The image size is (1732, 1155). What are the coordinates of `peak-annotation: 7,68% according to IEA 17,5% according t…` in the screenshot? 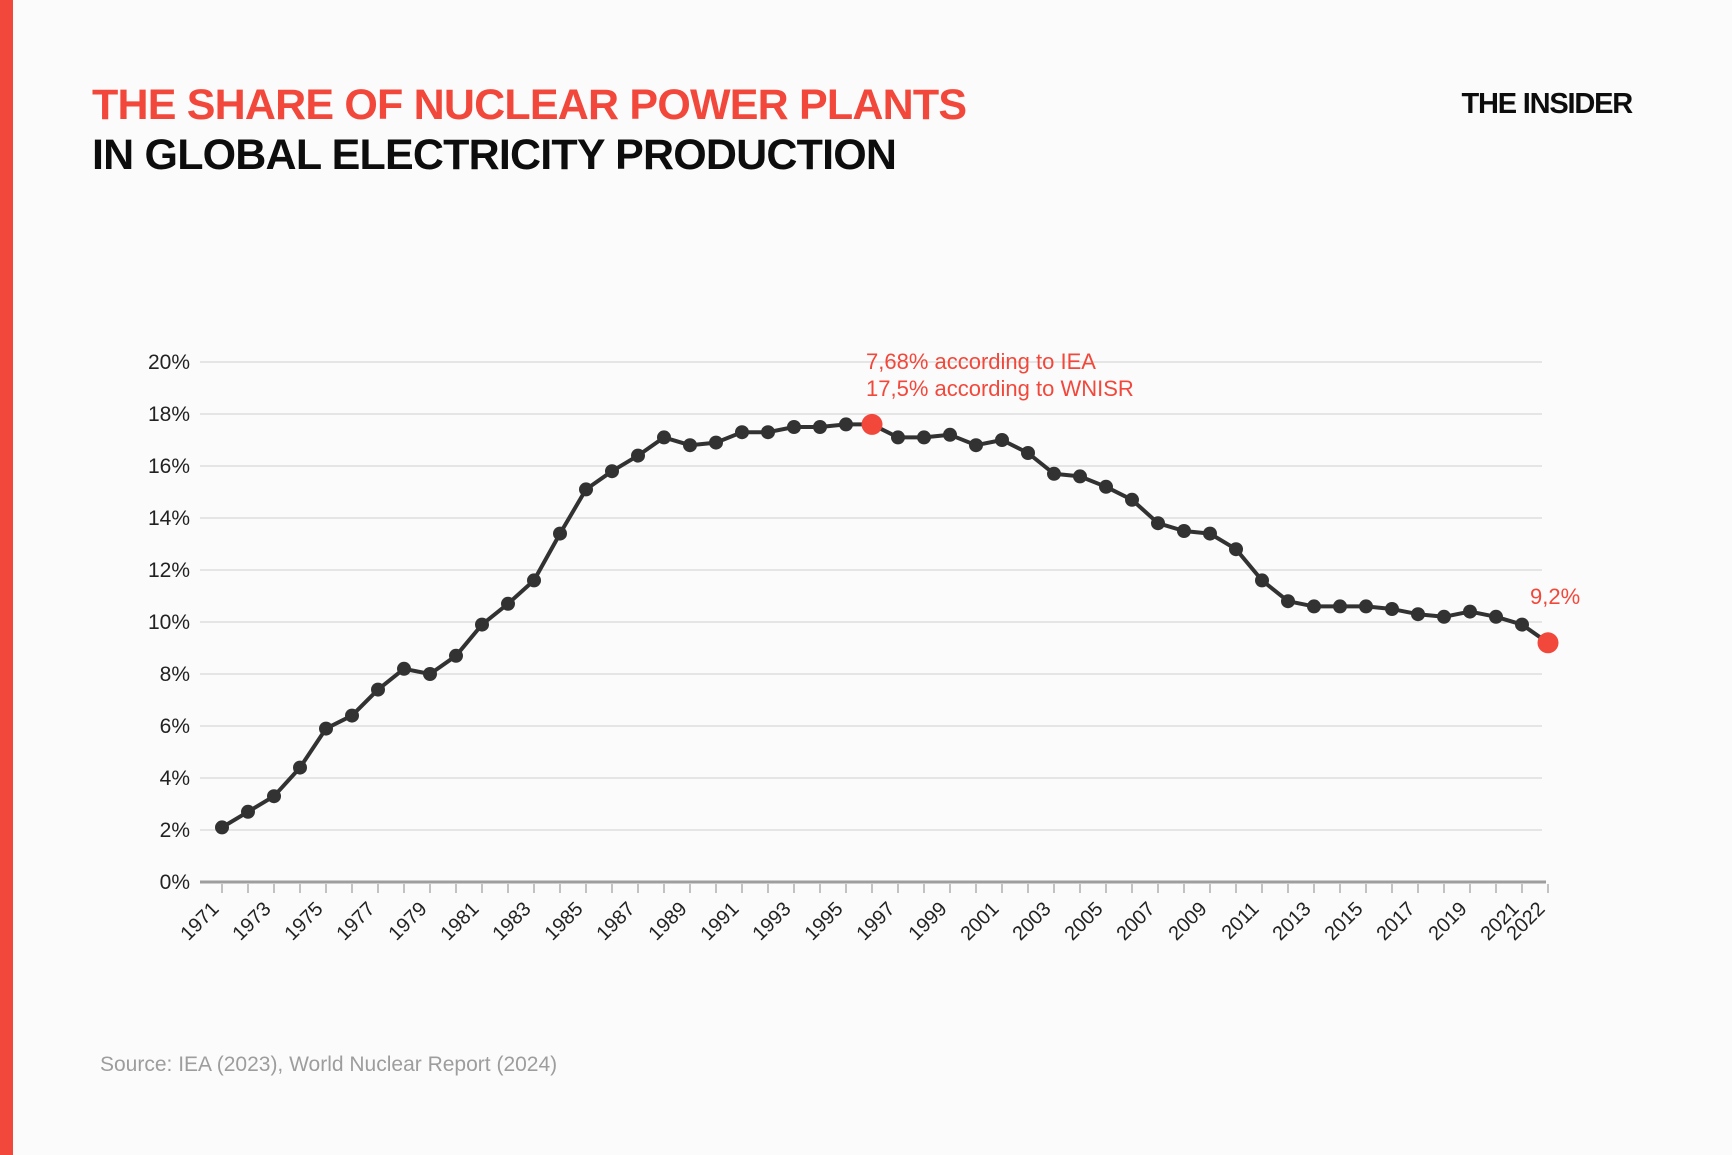 It's located at (1000, 375).